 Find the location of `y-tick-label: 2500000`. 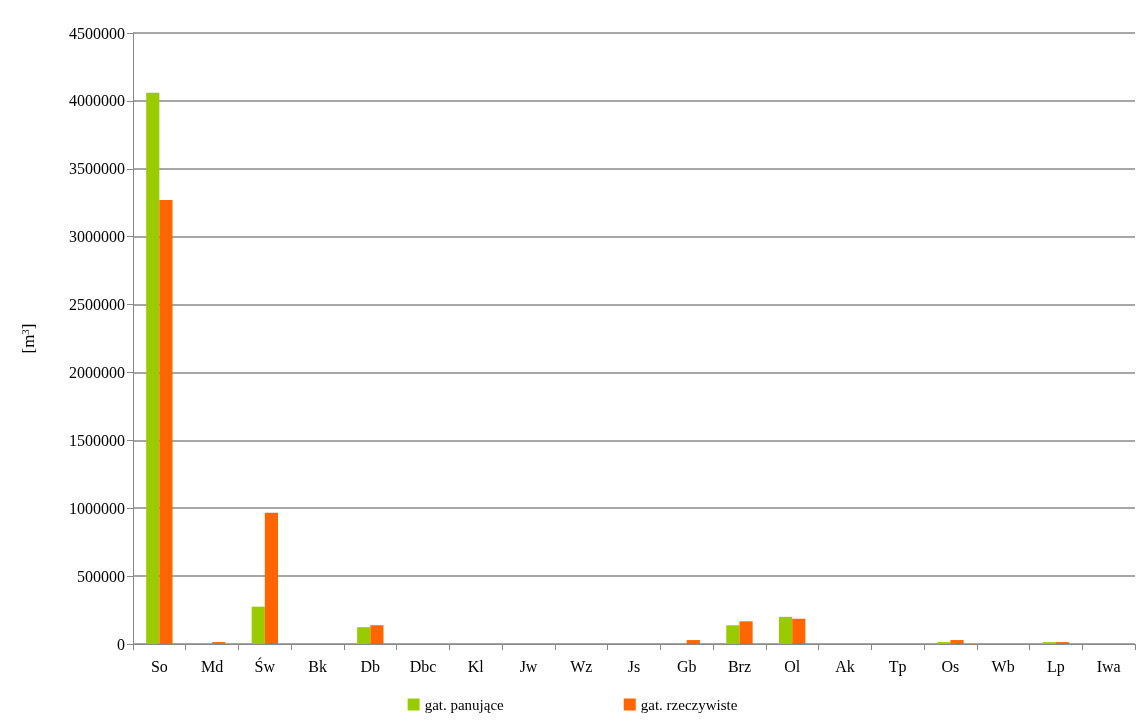

y-tick-label: 2500000 is located at coordinates (97, 305).